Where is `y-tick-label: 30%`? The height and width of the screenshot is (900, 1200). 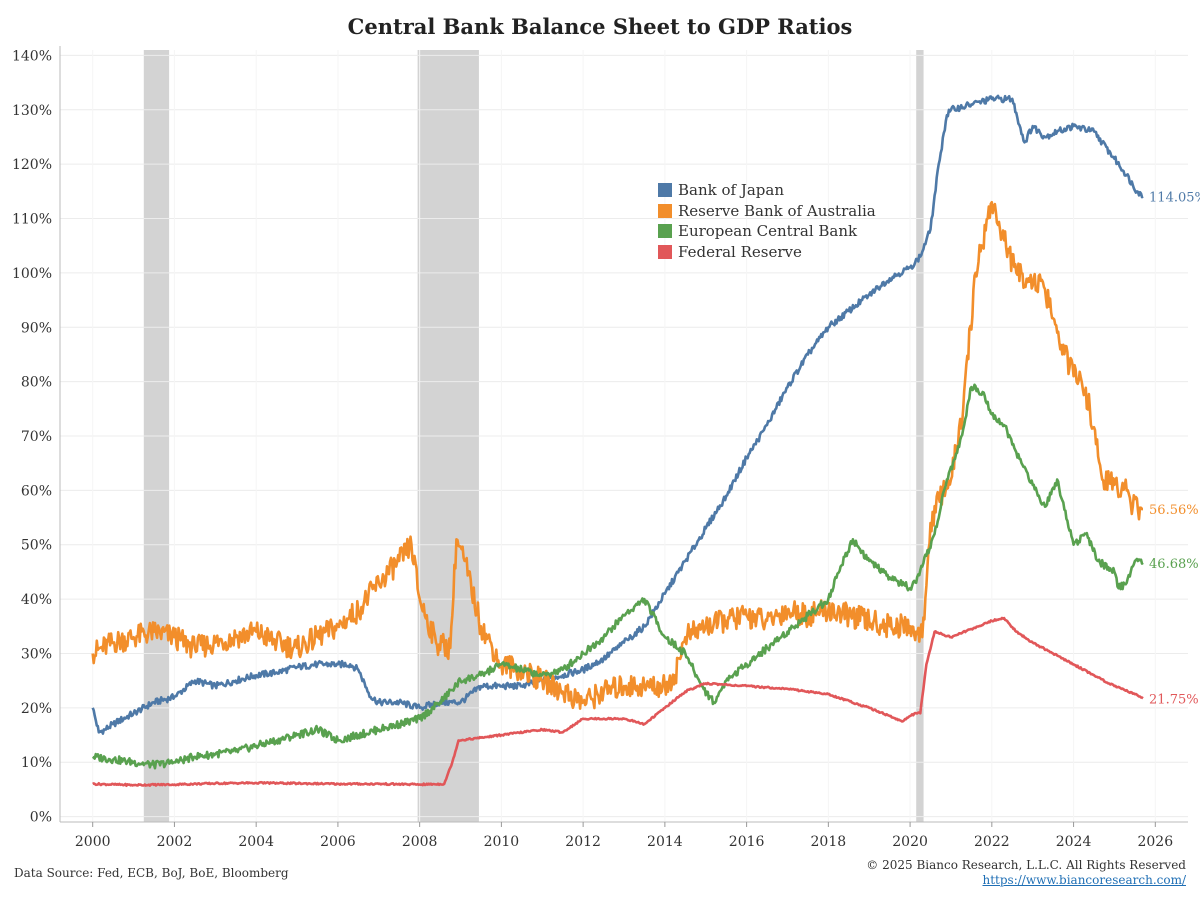
y-tick-label: 30% is located at coordinates (36, 654).